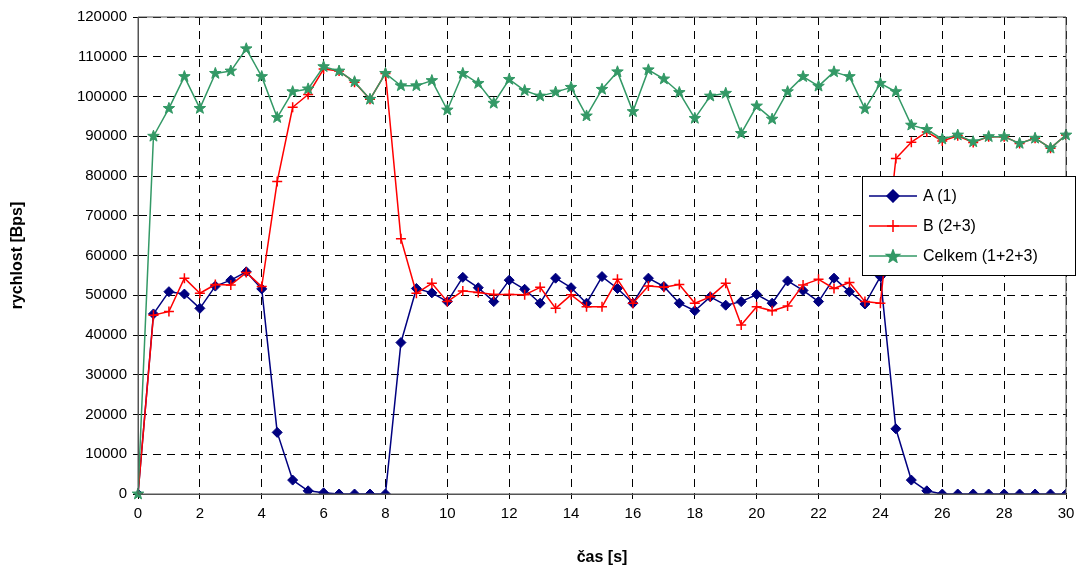  What do you see at coordinates (101, 16) in the screenshot?
I see `y-tick-label: 120000` at bounding box center [101, 16].